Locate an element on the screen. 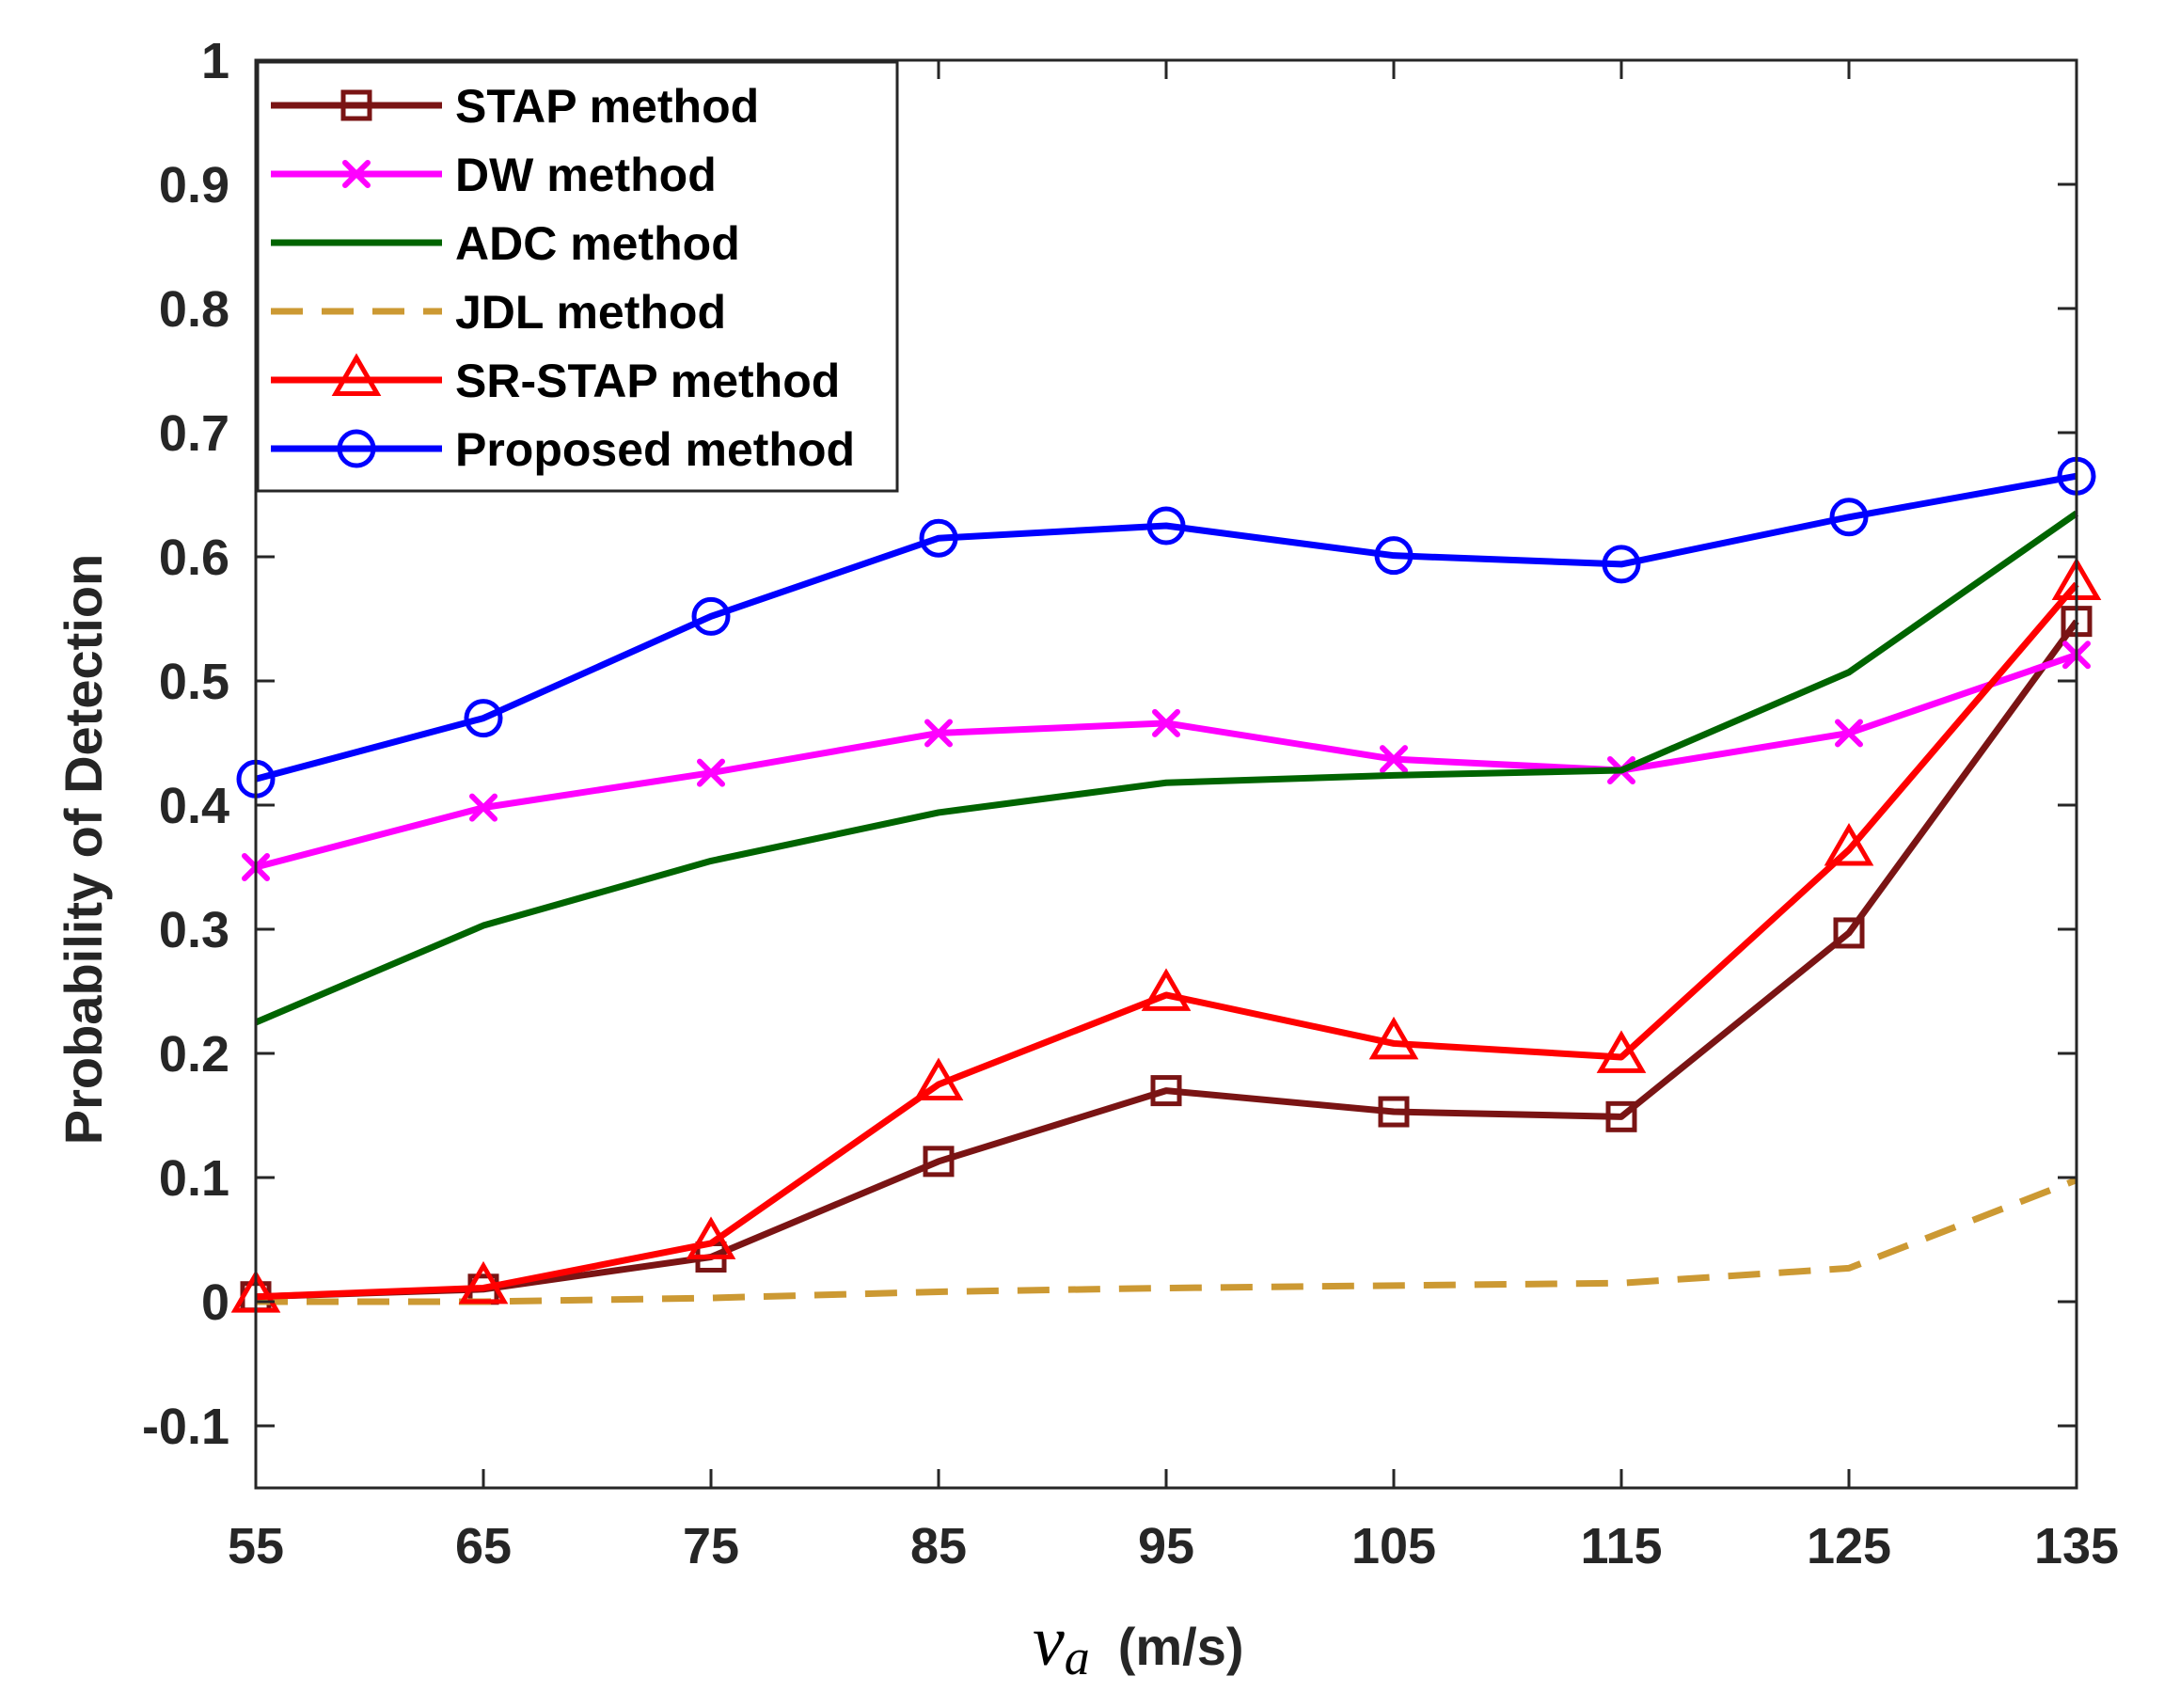 The height and width of the screenshot is (1708, 2164). x-axis-unit: (m/s) is located at coordinates (1181, 1647).